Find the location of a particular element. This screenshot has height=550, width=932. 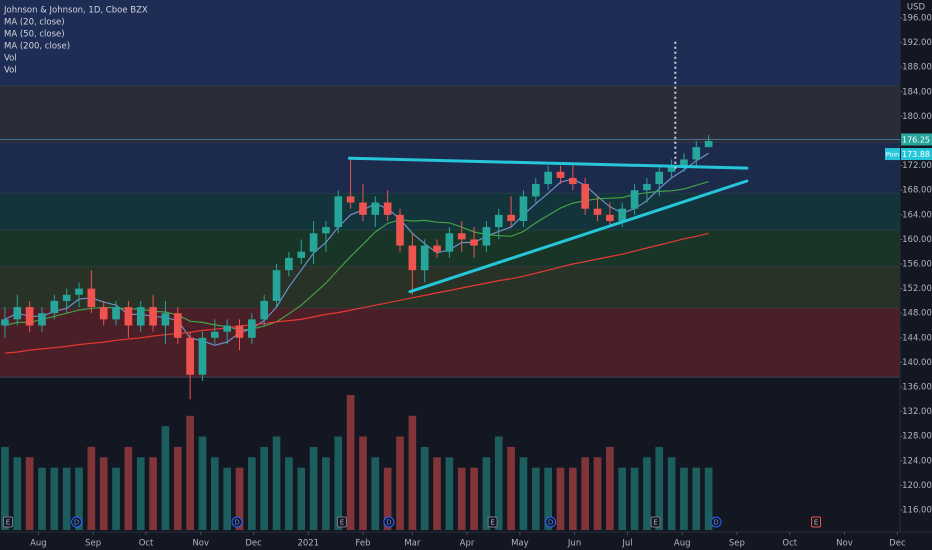

y-tick-label: 196.00 is located at coordinates (917, 19).